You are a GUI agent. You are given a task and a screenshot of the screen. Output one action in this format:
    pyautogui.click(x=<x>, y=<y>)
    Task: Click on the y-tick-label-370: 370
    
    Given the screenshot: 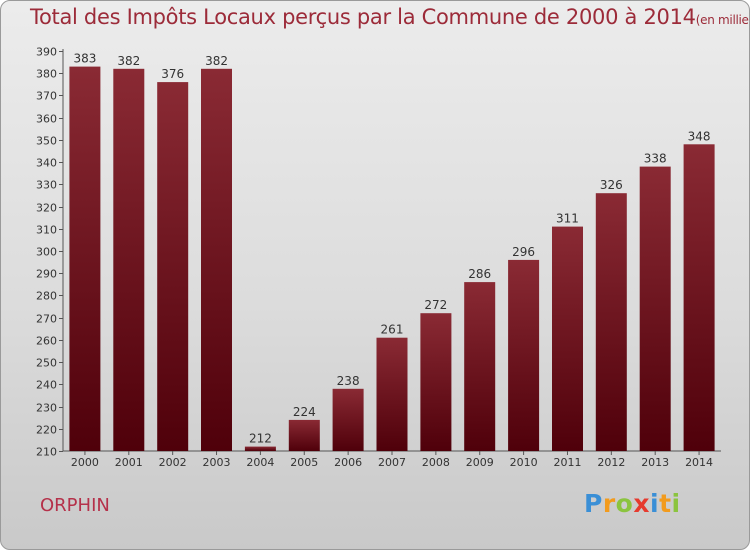 What is the action you would take?
    pyautogui.click(x=46, y=96)
    